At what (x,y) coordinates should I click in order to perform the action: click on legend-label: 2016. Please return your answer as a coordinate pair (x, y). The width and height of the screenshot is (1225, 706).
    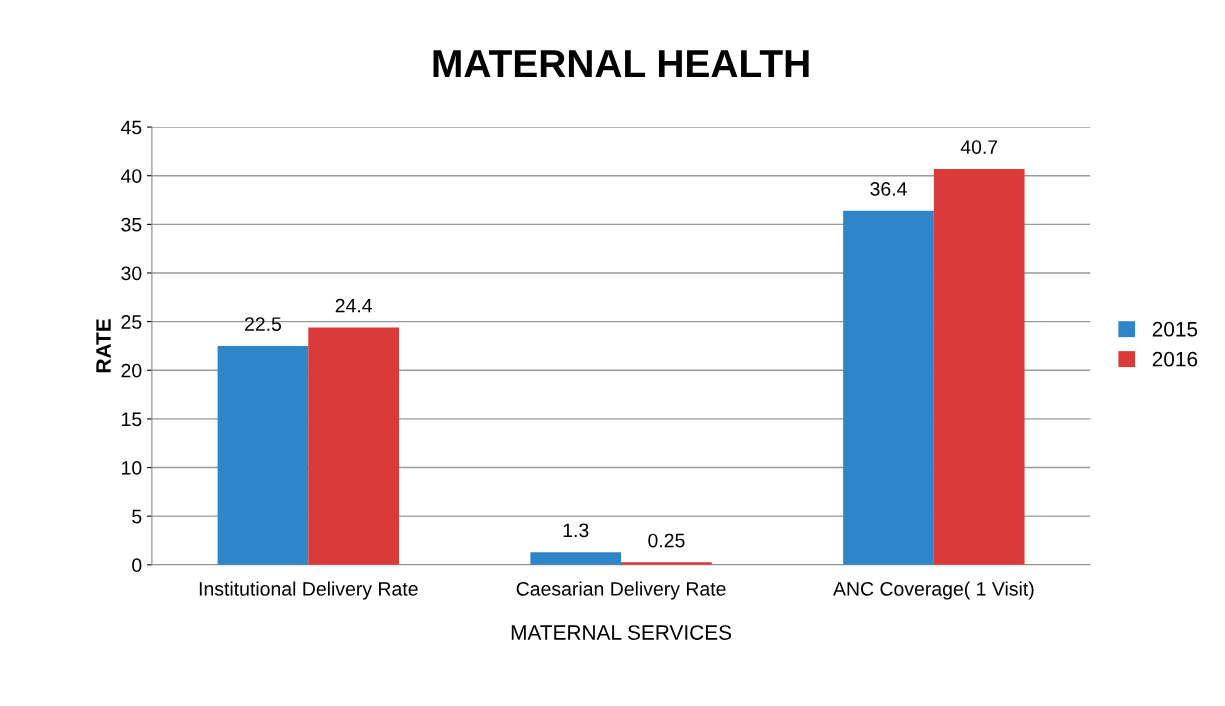
    Looking at the image, I should click on (1175, 359).